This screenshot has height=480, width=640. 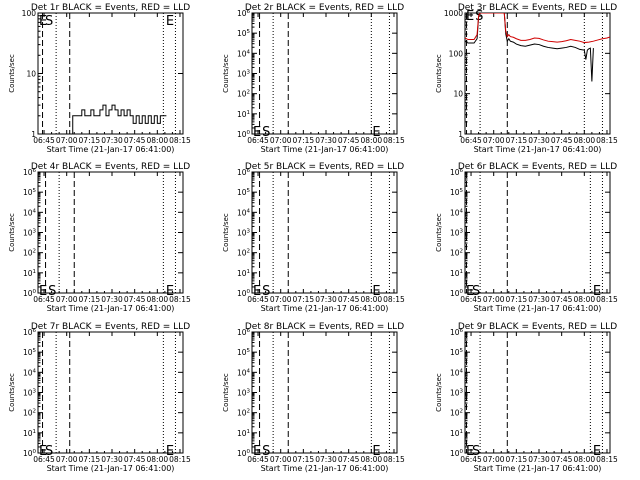 I want to click on y-tick-mantissa: 100, so click(x=456, y=53).